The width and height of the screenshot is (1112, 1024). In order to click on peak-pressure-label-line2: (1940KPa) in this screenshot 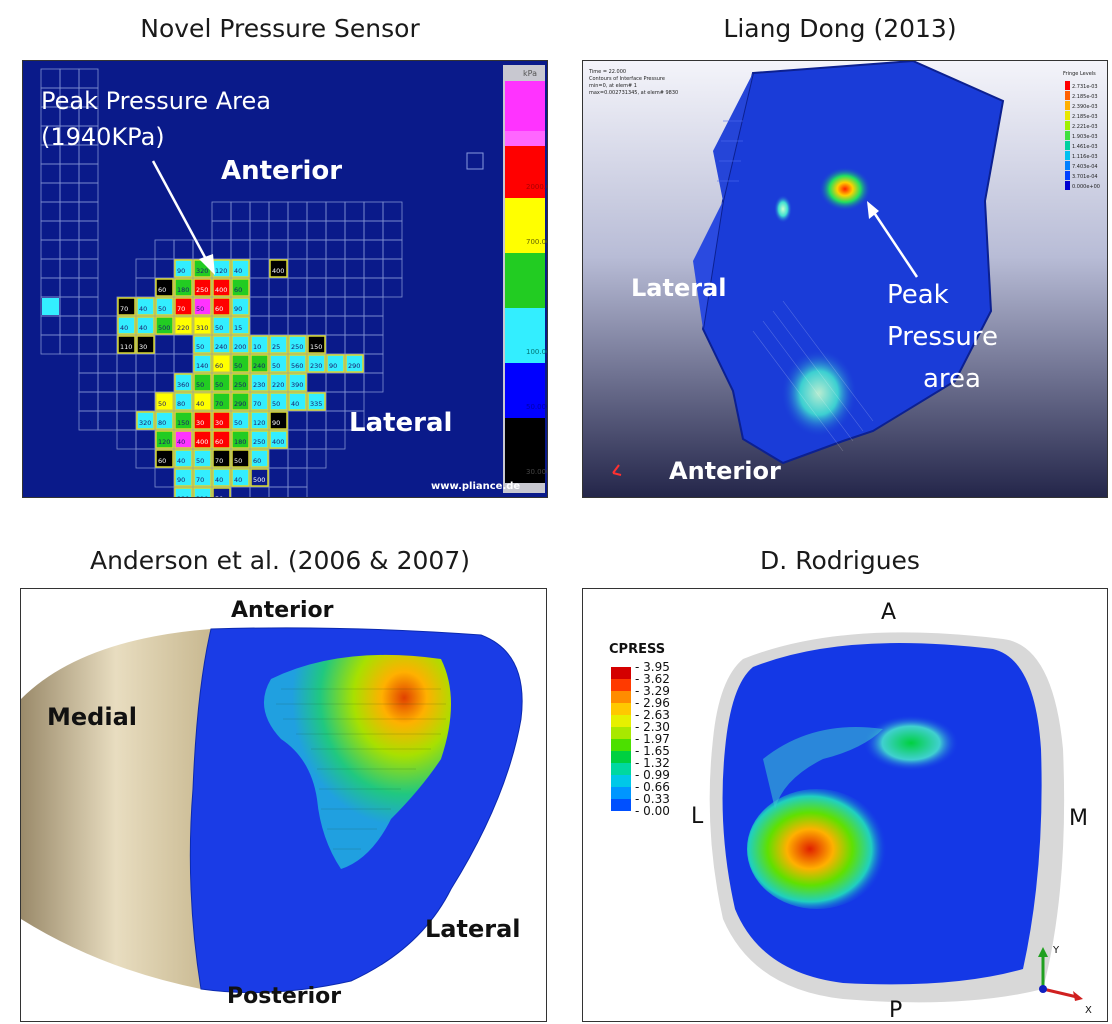, I will do `click(103, 137)`.